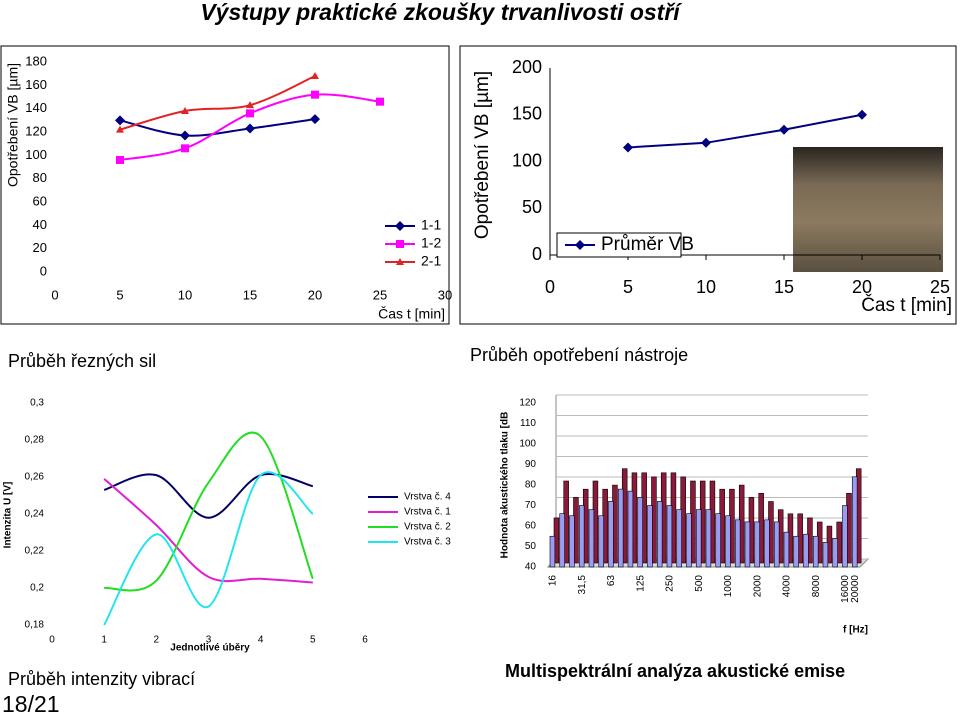  What do you see at coordinates (35, 625) in the screenshot?
I see `y-tick-label: 0,18` at bounding box center [35, 625].